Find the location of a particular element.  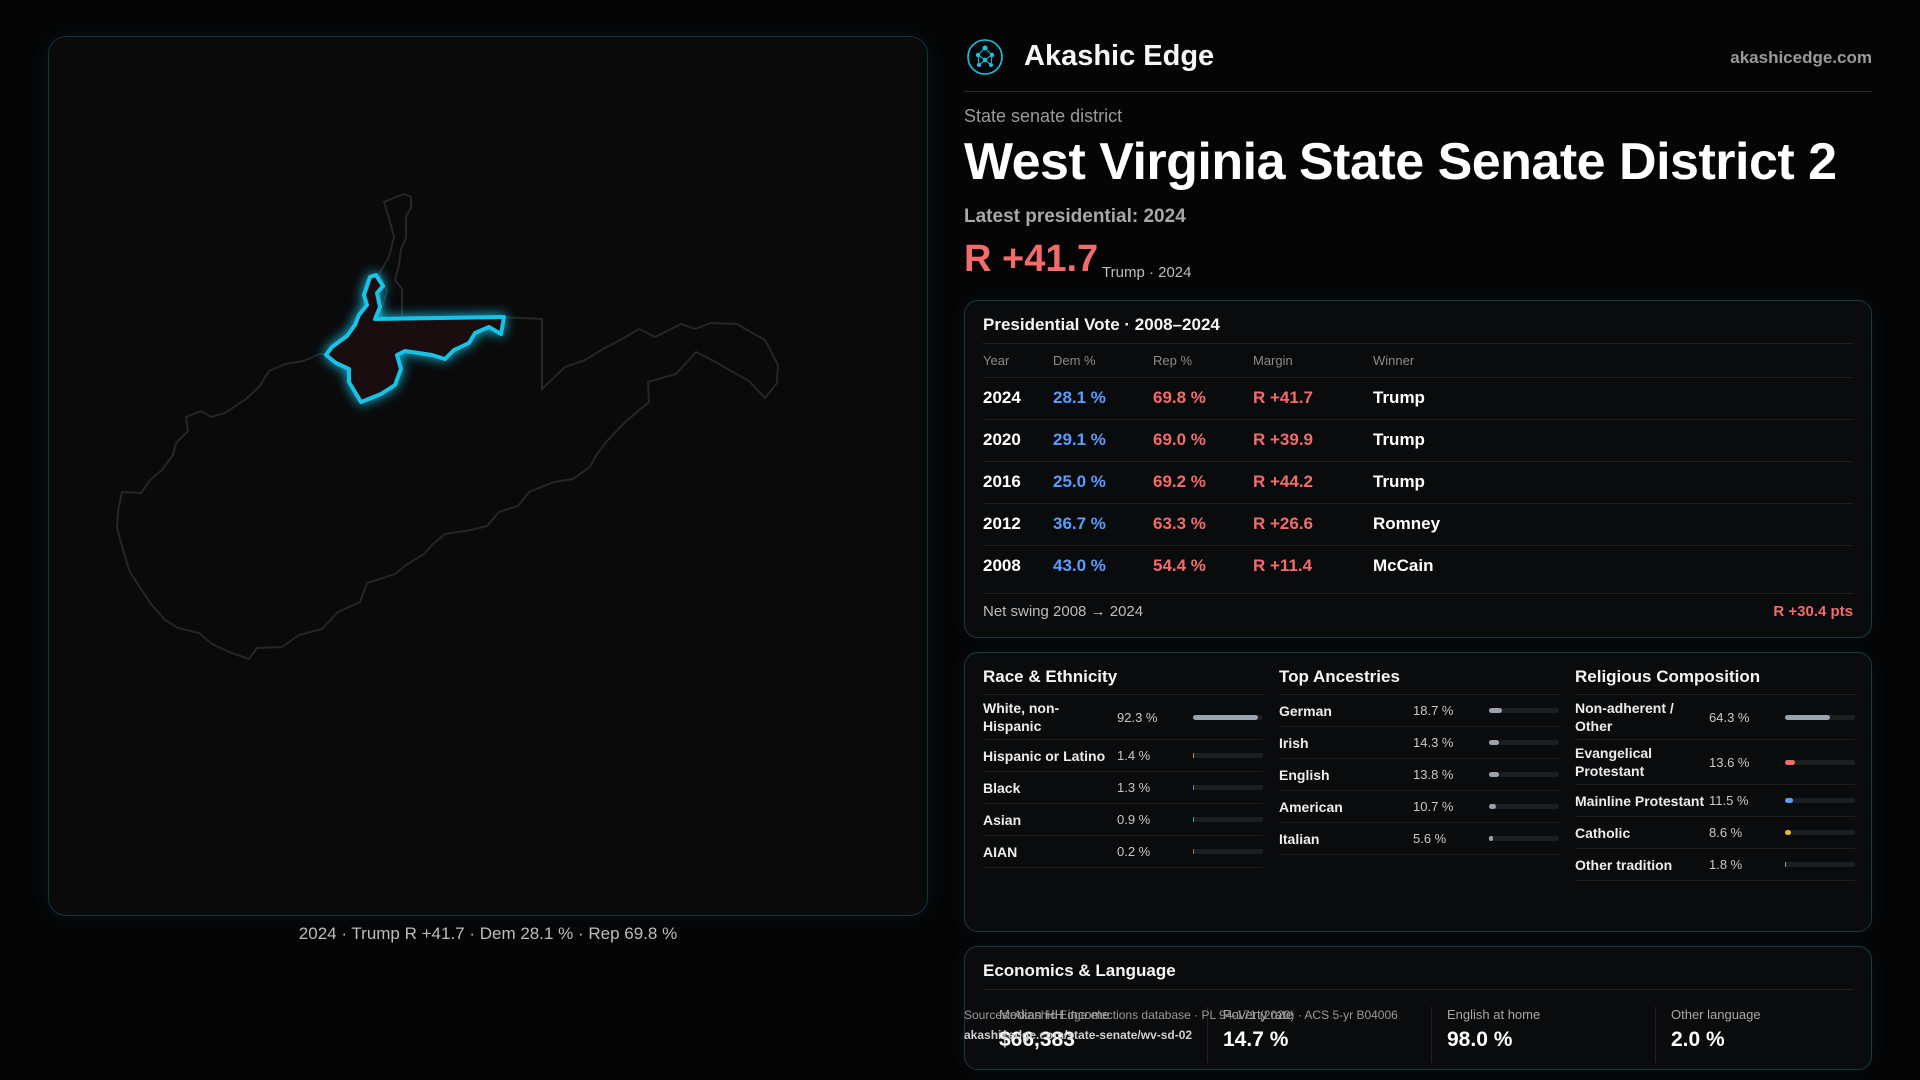

table-row: 2024 28.1 % 69.8 % R +41.7 Trump is located at coordinates (1418, 397).